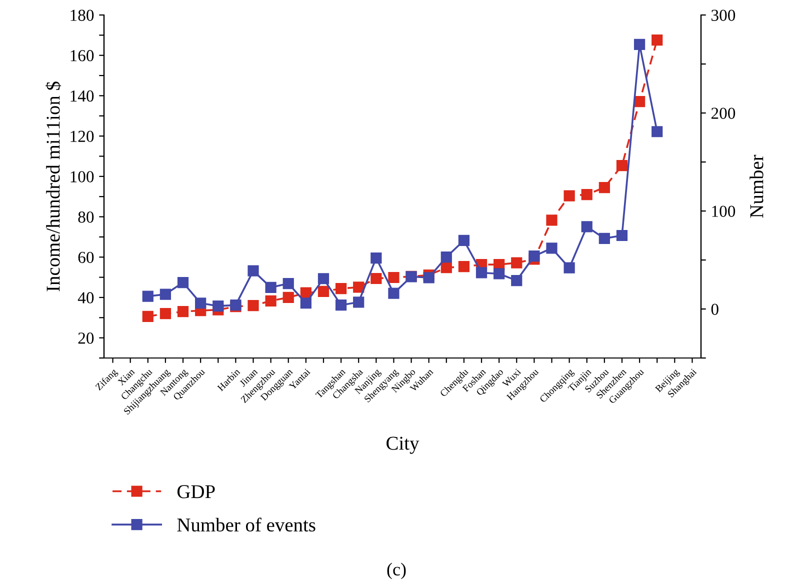 The image size is (793, 588). What do you see at coordinates (196, 491) in the screenshot?
I see `legend-label: GDP` at bounding box center [196, 491].